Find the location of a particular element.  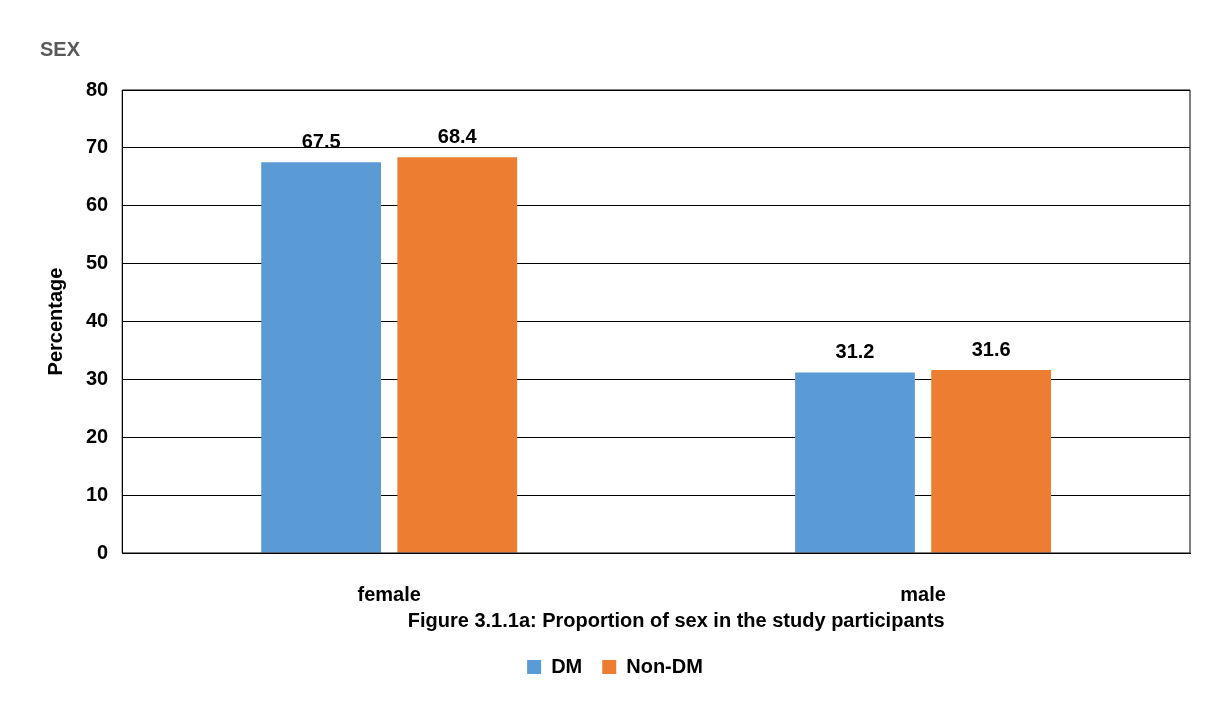

y-tick-label: 80 is located at coordinates (97, 88).